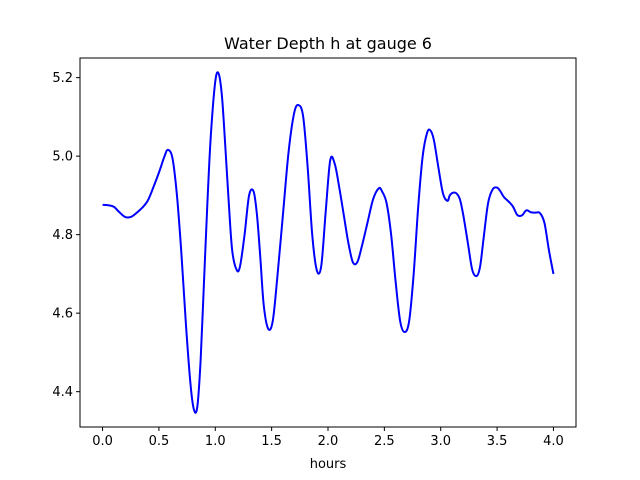 This screenshot has width=640, height=480. I want to click on x-tick-label: 0.5, so click(159, 441).